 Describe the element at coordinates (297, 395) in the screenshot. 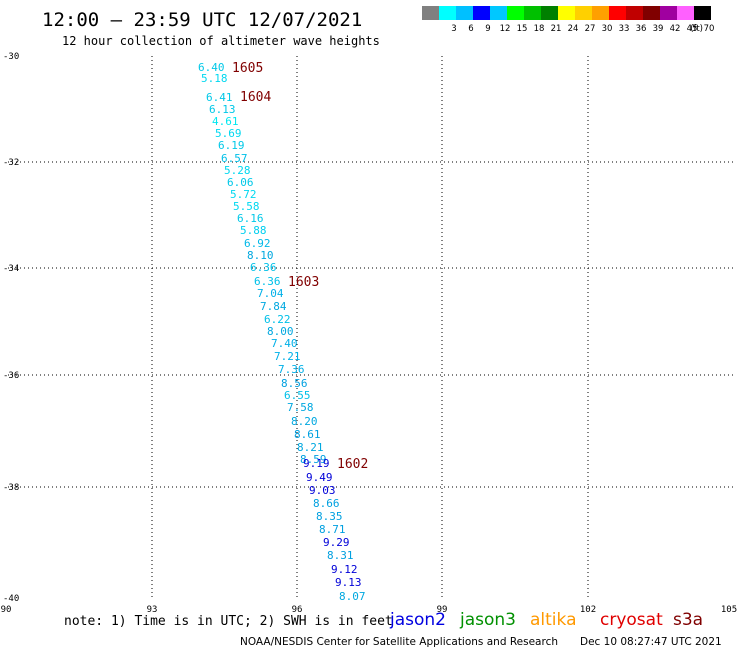

I see `wave-height-value: 6.55` at that location.